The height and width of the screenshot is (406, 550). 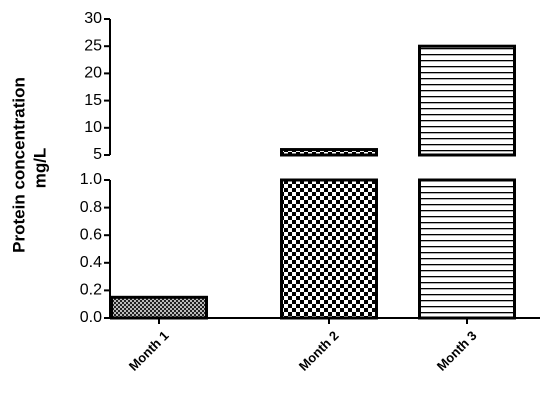 I want to click on y-tick-label: 0.2, so click(x=91, y=290).